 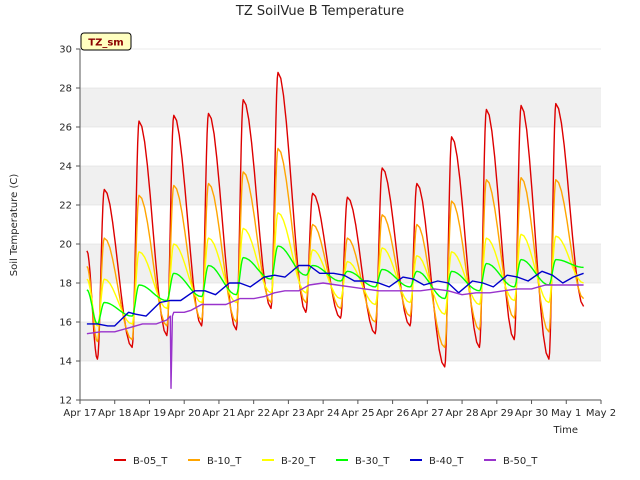 I want to click on x-tick-label: Apr 30, so click(x=531, y=413).